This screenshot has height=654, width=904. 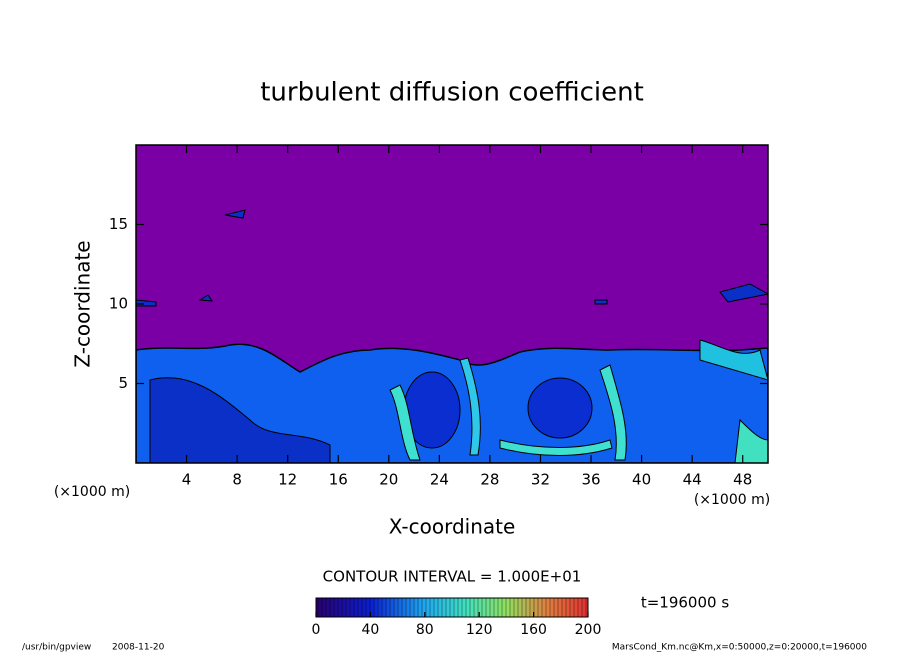 What do you see at coordinates (540, 480) in the screenshot?
I see `x-tick-label: 32` at bounding box center [540, 480].